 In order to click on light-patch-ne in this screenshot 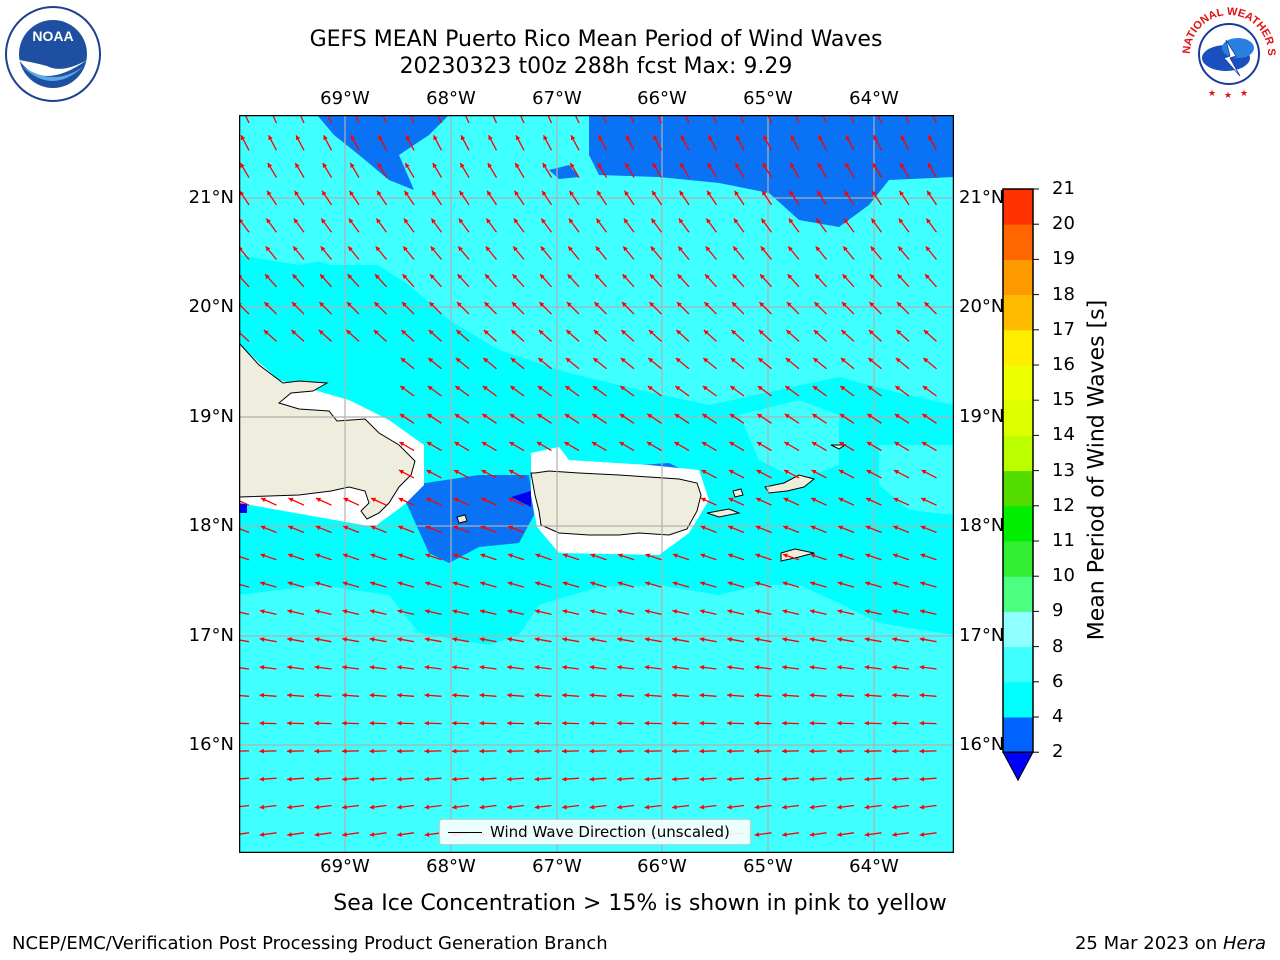, I will do `click(789, 440)`.